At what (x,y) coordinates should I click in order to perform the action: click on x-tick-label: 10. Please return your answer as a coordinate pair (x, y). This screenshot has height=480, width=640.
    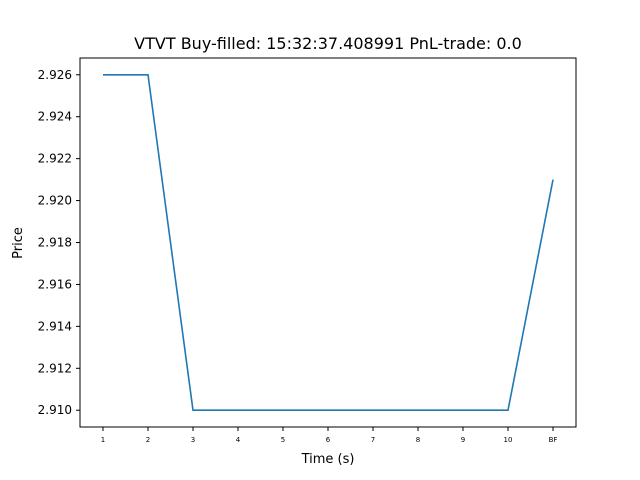
    Looking at the image, I should click on (508, 440).